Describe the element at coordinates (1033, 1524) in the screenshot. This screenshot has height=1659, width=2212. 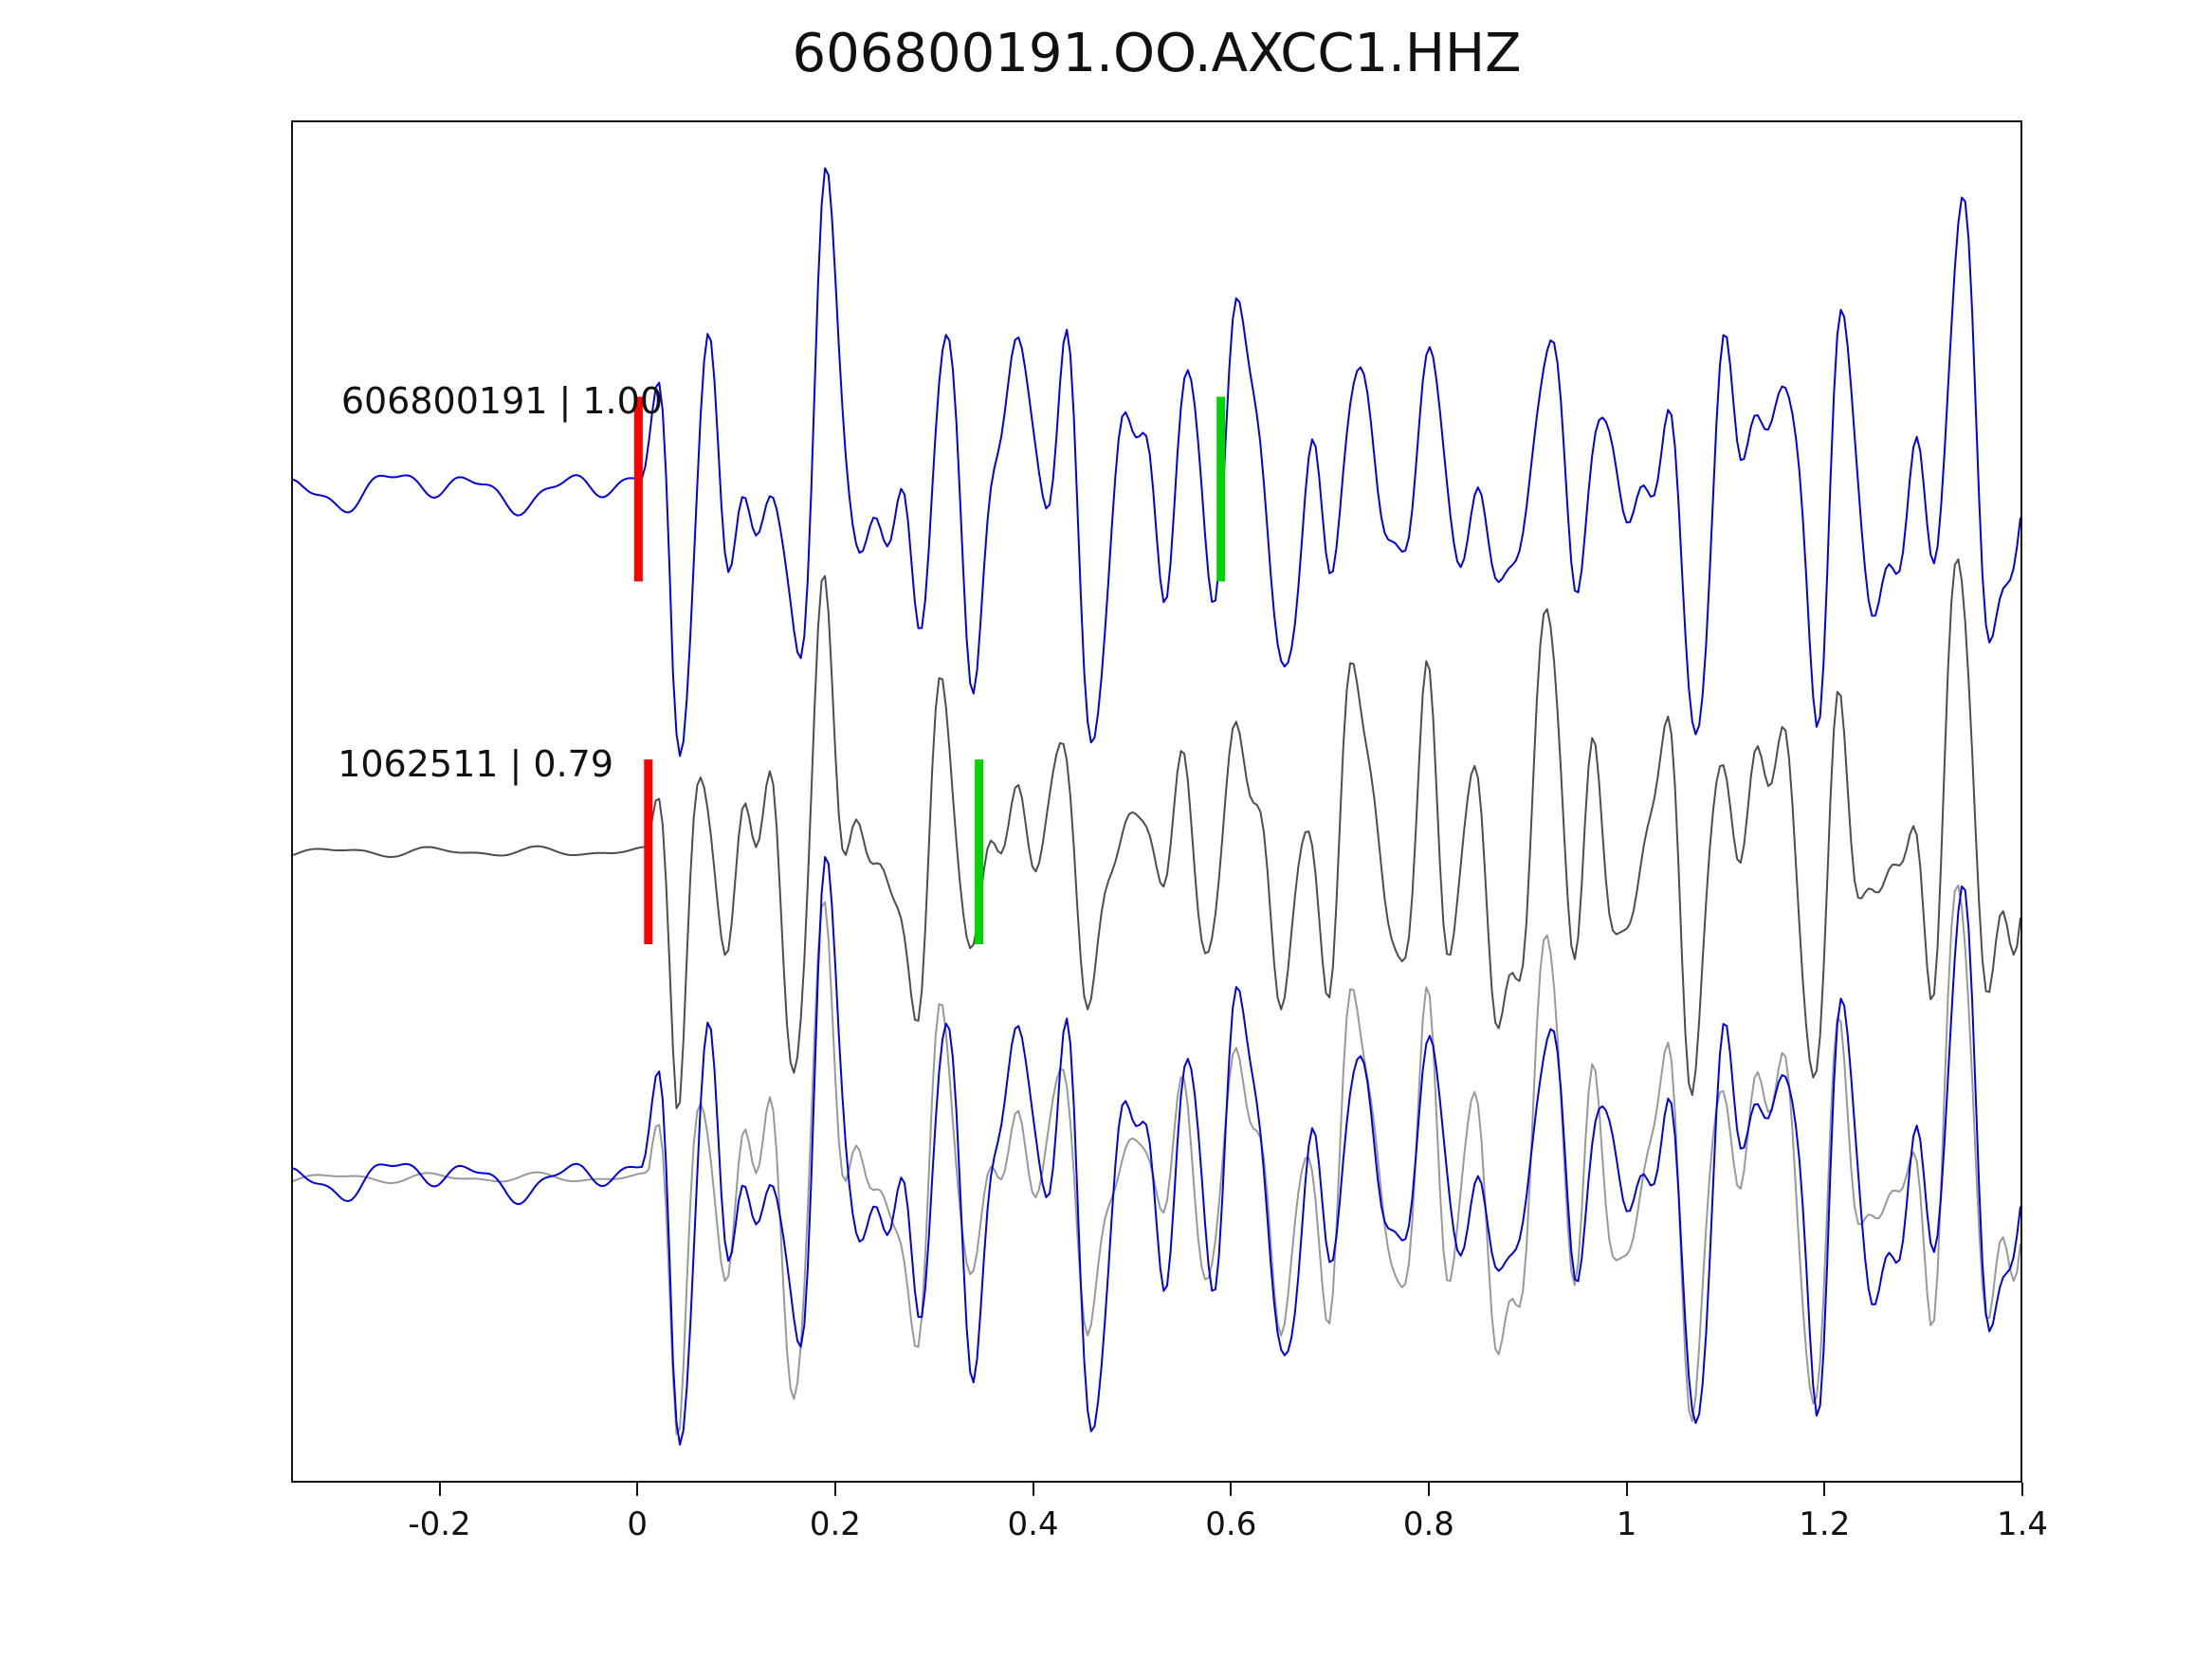
I see `x-tick-label: 0.4` at that location.